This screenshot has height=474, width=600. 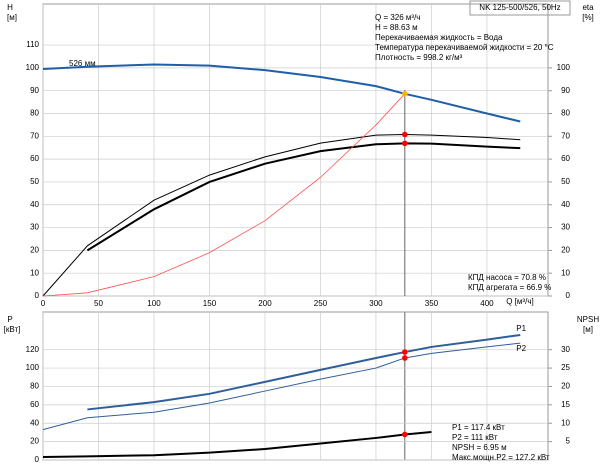 What do you see at coordinates (509, 287) in the screenshot?
I see `annotation: КПД агрегата = 66.9 %` at bounding box center [509, 287].